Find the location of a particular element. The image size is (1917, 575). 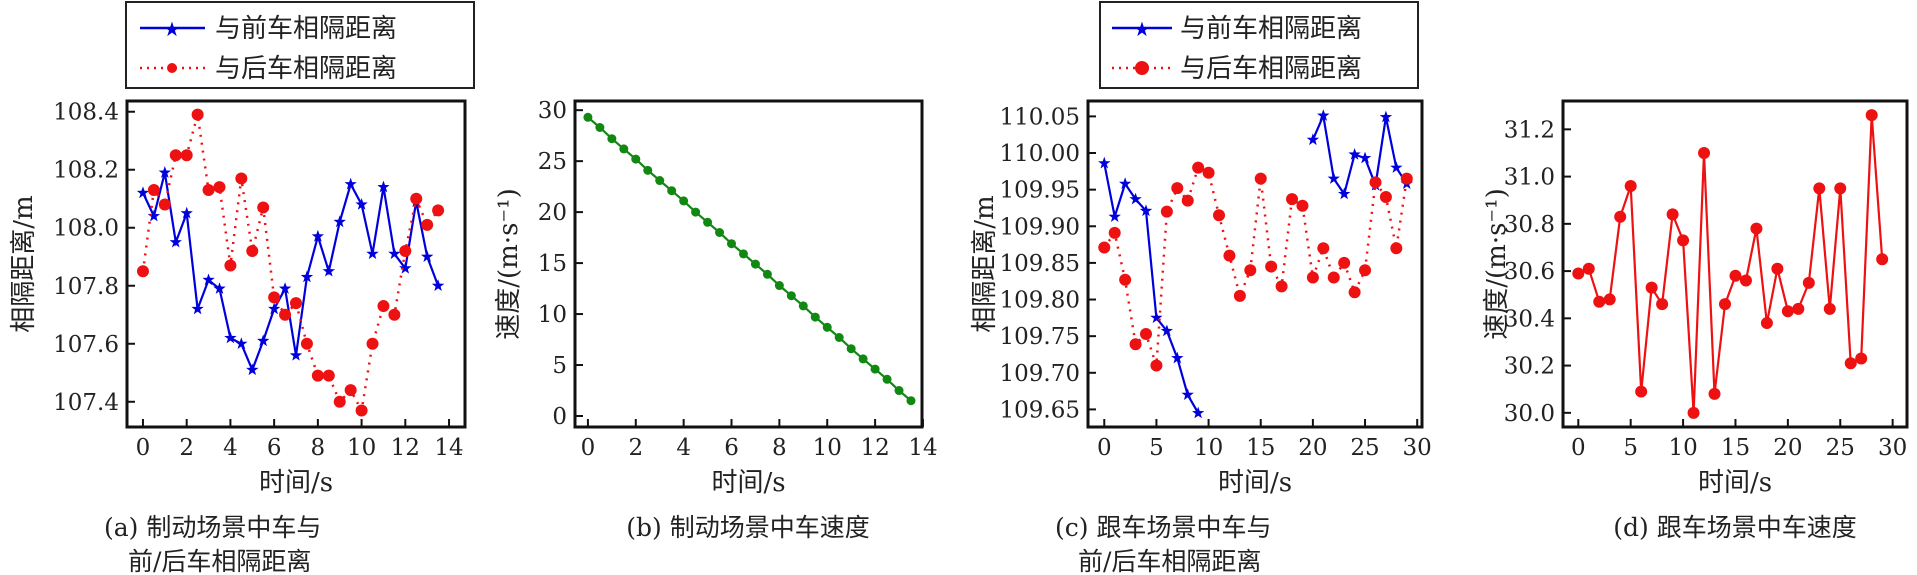

y-tick-label: 31.0 is located at coordinates (1529, 178).